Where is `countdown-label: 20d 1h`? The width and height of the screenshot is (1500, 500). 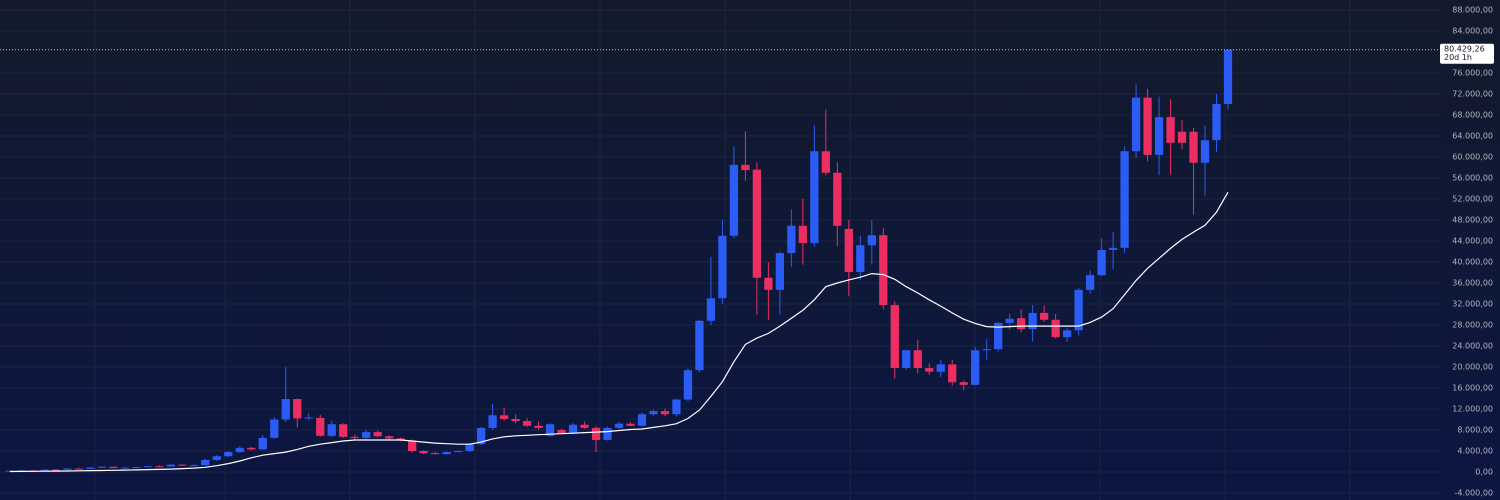
countdown-label: 20d 1h is located at coordinates (1458, 57).